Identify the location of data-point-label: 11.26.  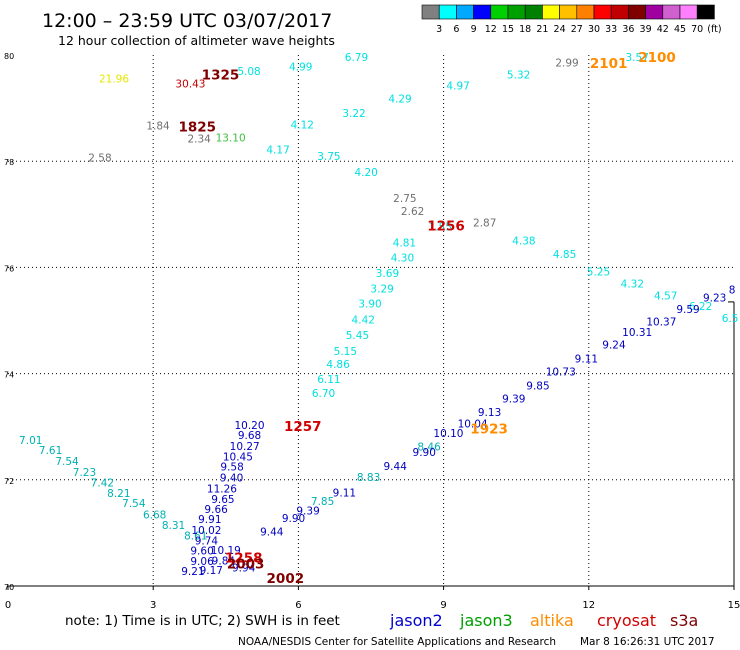
(222, 489).